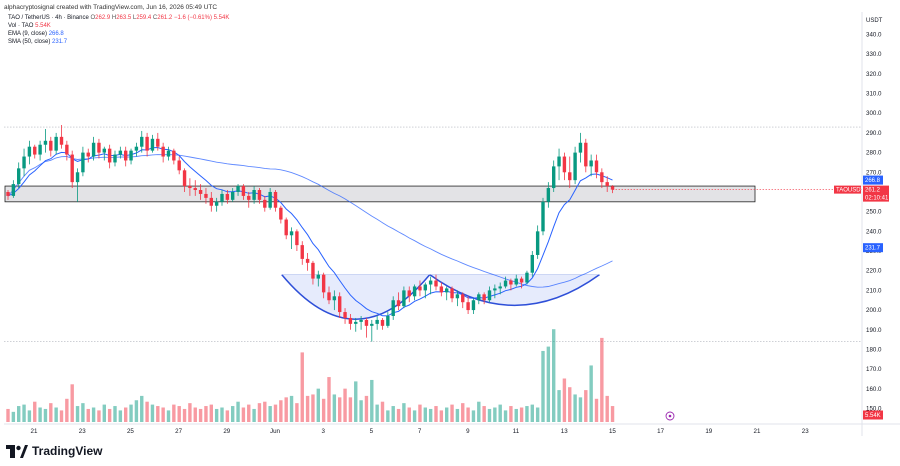 The image size is (900, 466). Describe the element at coordinates (48, 18) in the screenshot. I see `symbol-title: TAO / TetherUS · 4h · Binance` at that location.